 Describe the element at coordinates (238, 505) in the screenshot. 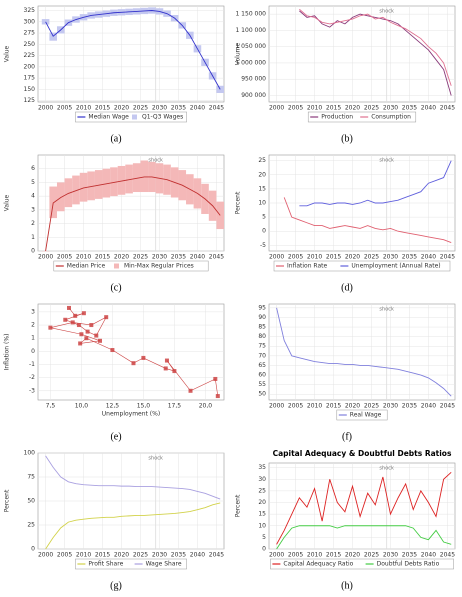

I see `y-axis-label: Percent` at that location.